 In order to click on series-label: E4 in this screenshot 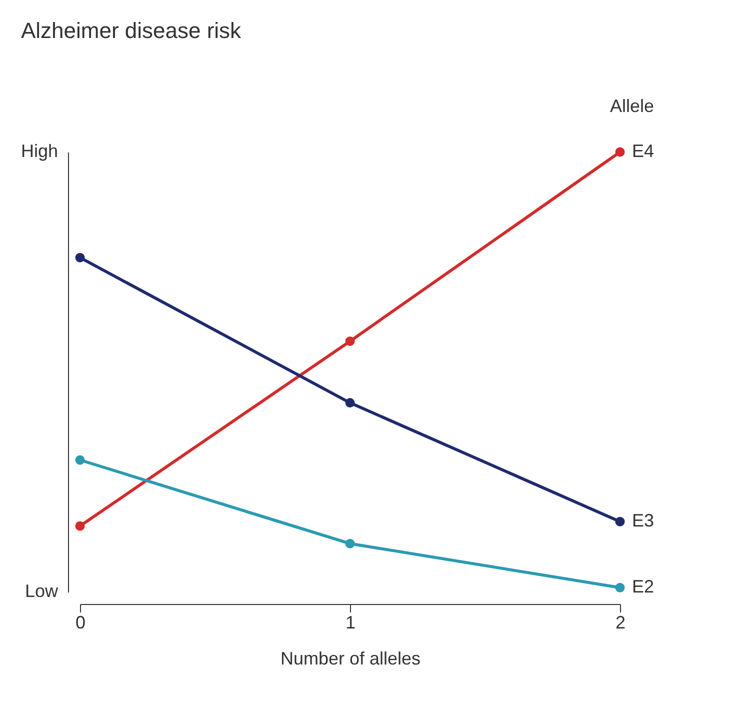, I will do `click(643, 151)`.